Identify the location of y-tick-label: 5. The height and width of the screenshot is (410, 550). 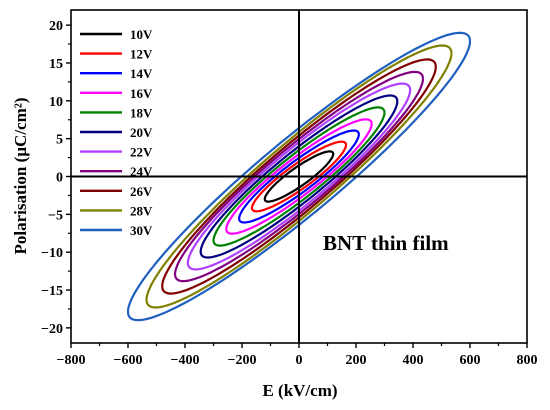
(59, 140).